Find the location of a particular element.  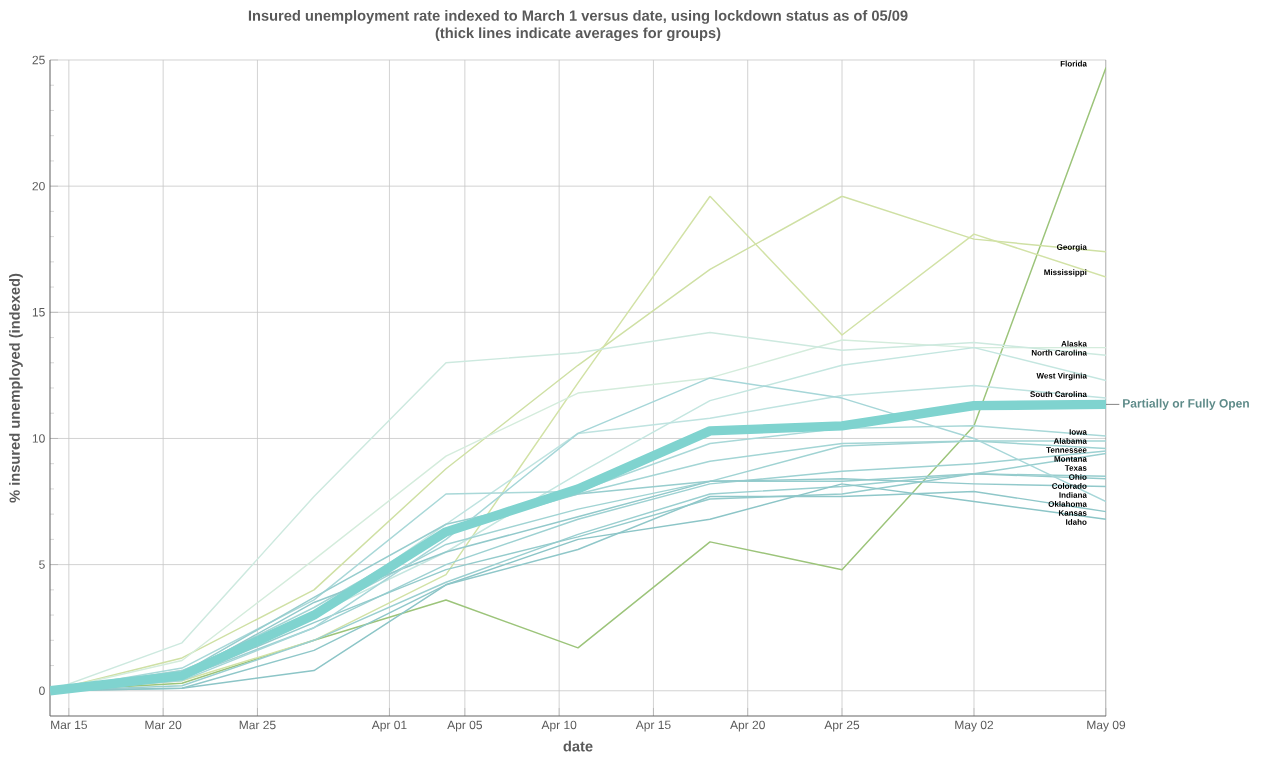

annotation: Iowa is located at coordinates (1078, 432).